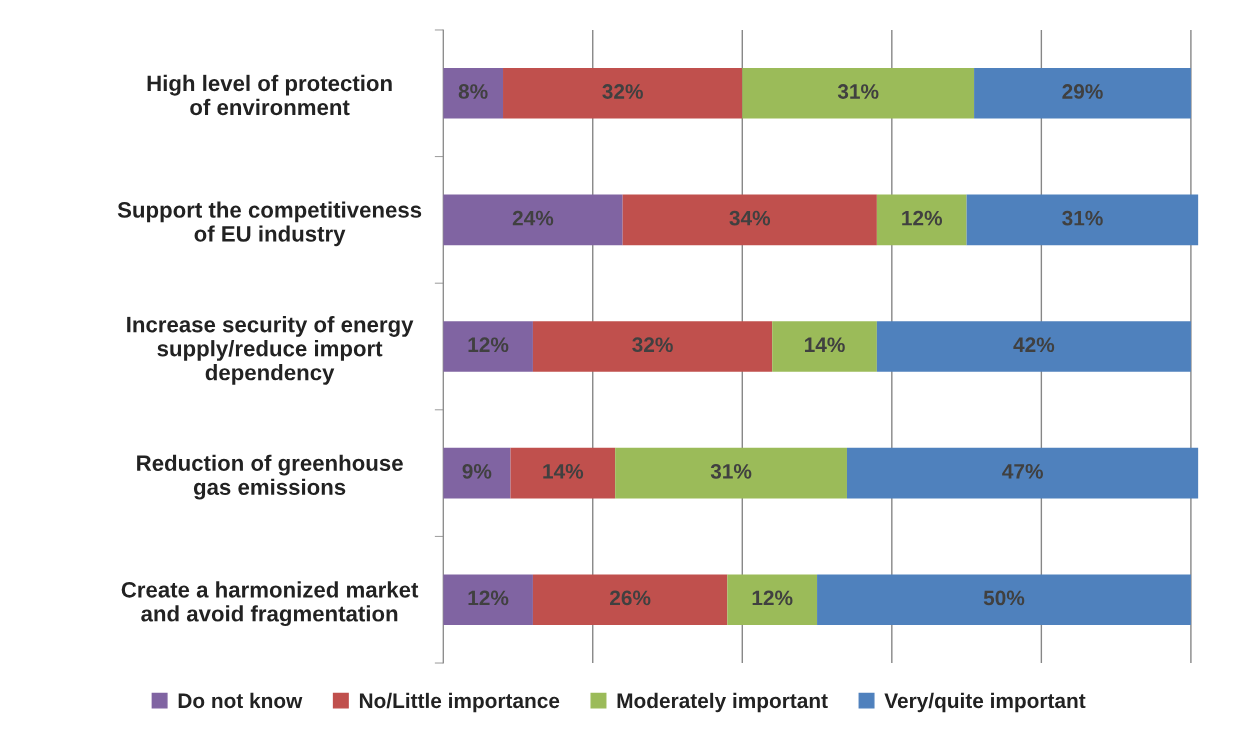 The width and height of the screenshot is (1238, 731). Describe the element at coordinates (270, 350) in the screenshot. I see `y-tick-label: Increase security of energy supply/reduce import dependency` at that location.